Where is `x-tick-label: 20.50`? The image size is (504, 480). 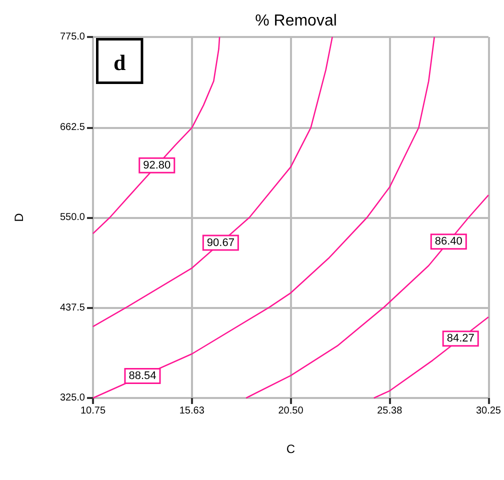 x-tick-label: 20.50 is located at coordinates (291, 411).